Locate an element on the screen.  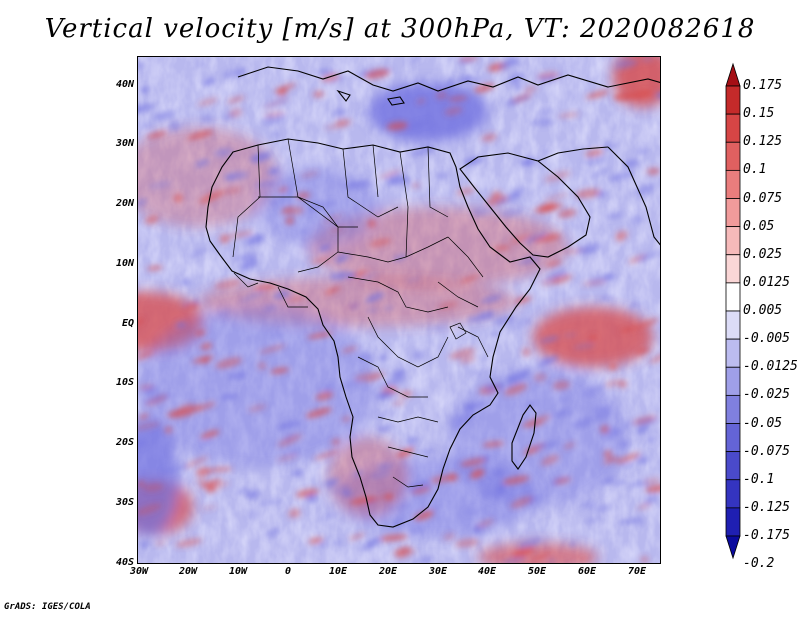
colorbar-boxes is located at coordinates (733, 311).